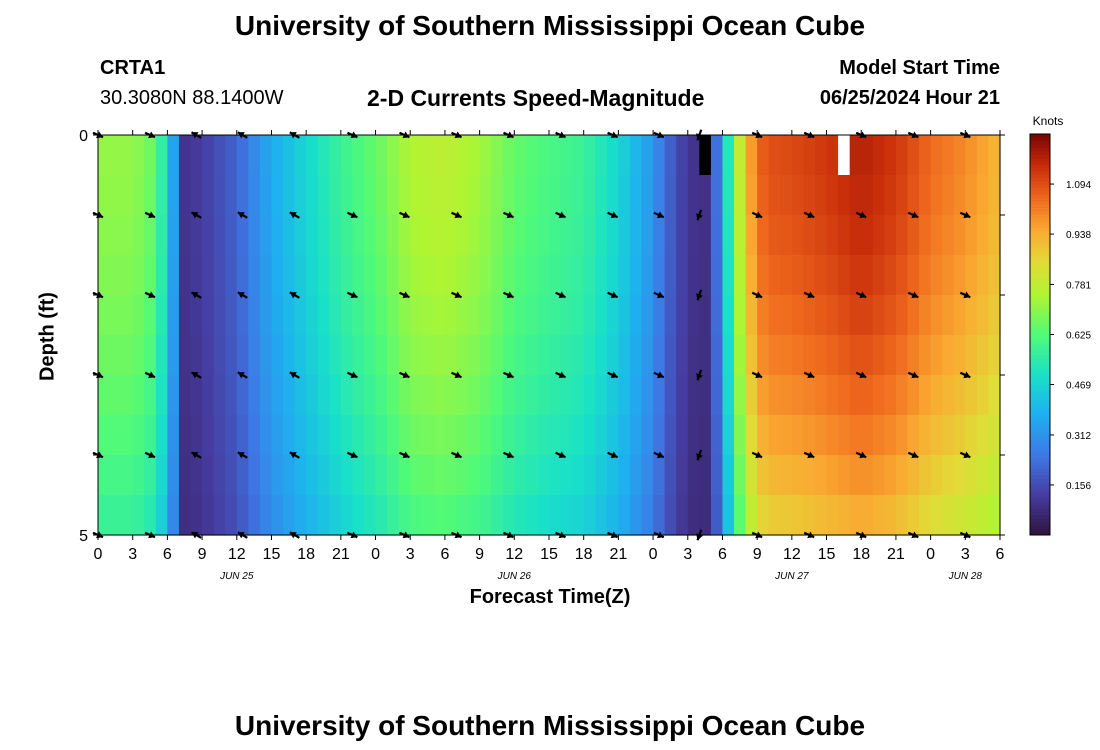 The image size is (1100, 750). I want to click on x-tick-label: 21, so click(618, 554).